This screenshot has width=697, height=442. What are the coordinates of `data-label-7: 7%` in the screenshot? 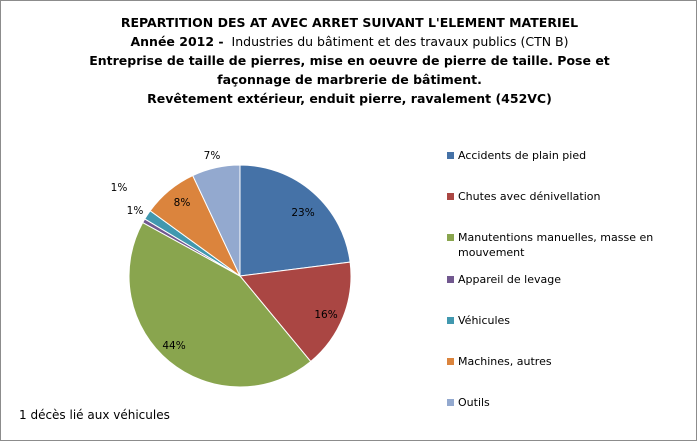 It's located at (212, 156).